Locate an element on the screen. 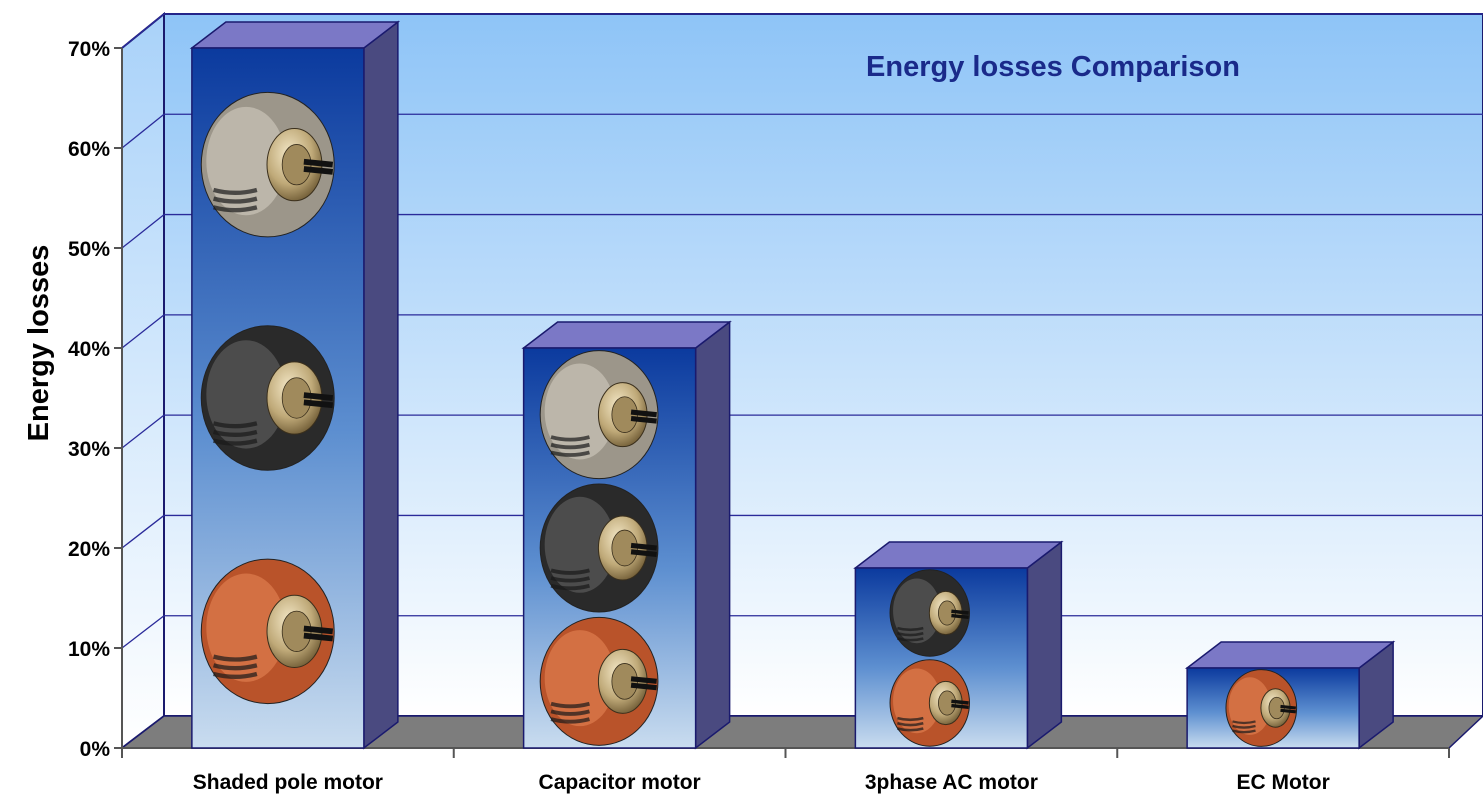 The width and height of the screenshot is (1483, 799). y-tick-label: 70% is located at coordinates (89, 49).